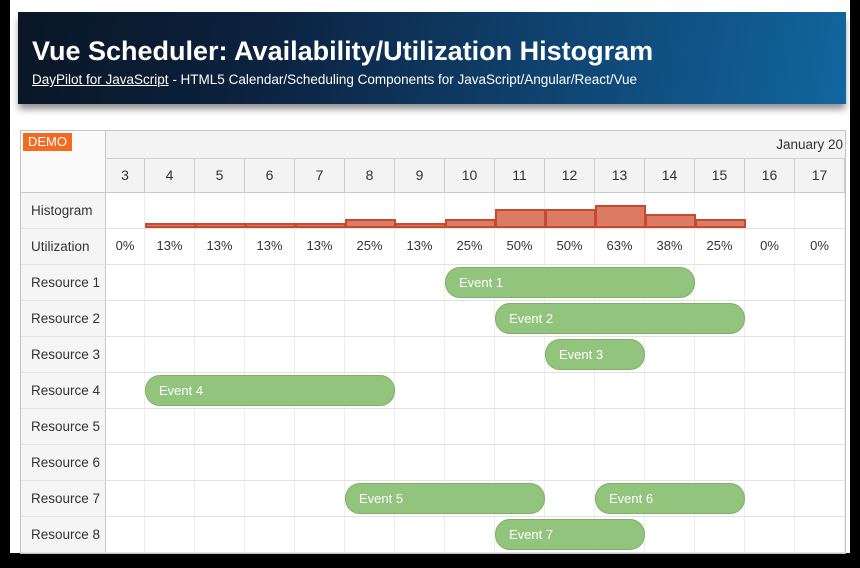 This screenshot has width=860, height=568. What do you see at coordinates (670, 175) in the screenshot?
I see `day-header-cell: 14` at bounding box center [670, 175].